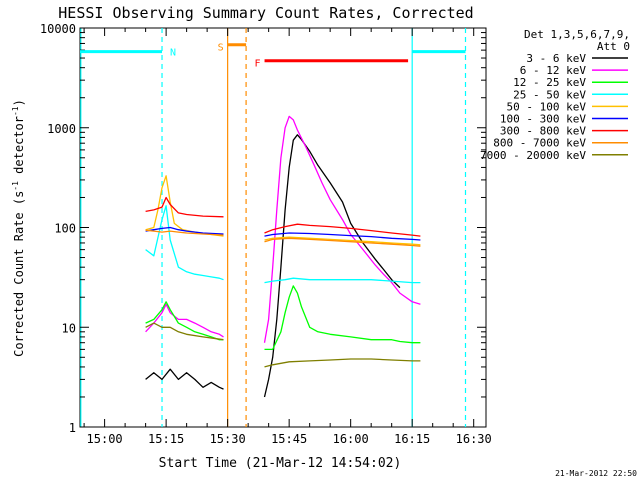 The height and width of the screenshot is (480, 640). I want to click on legend-label-7: 800 - 7000 keV, so click(539, 143).